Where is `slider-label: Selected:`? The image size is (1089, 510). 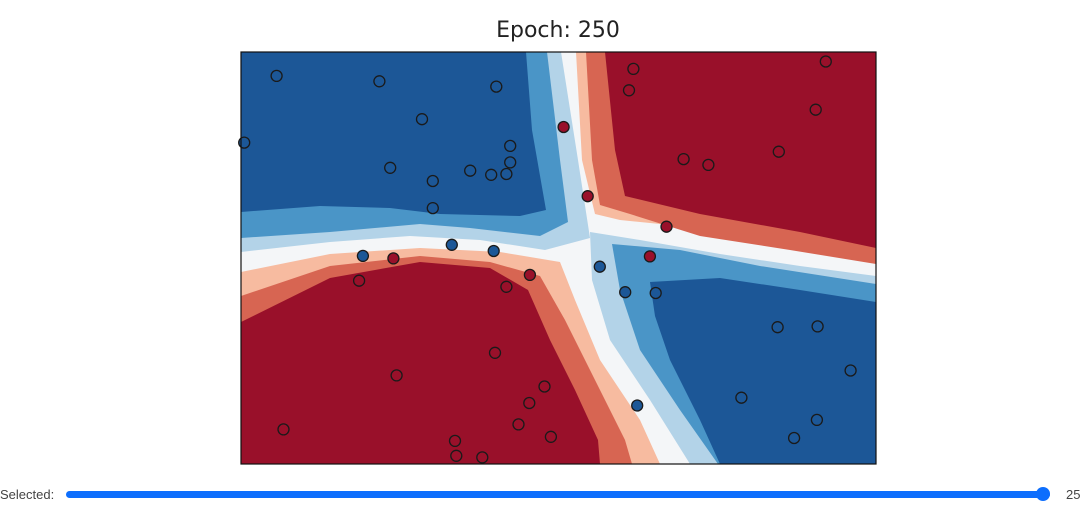 slider-label: Selected: is located at coordinates (27, 494).